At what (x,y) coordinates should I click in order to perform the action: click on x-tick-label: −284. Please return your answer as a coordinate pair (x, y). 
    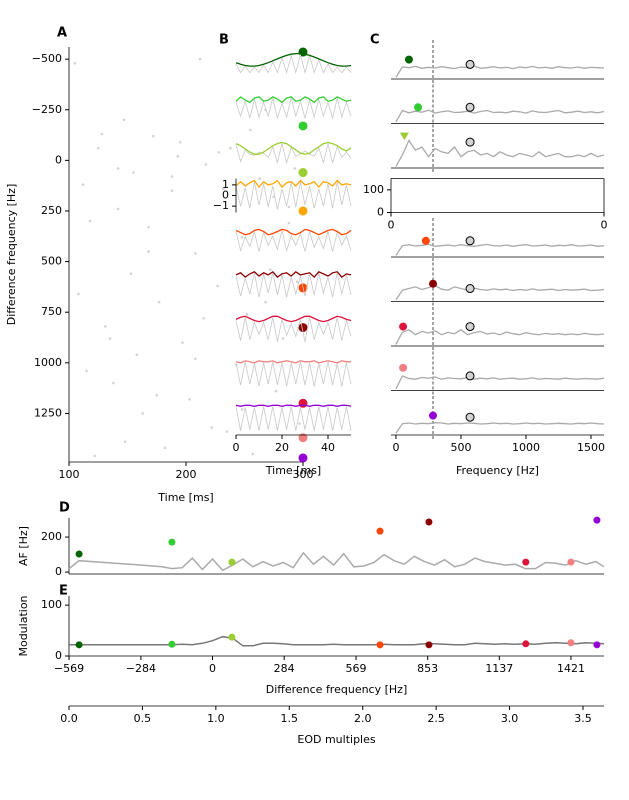
    Looking at the image, I should click on (141, 668).